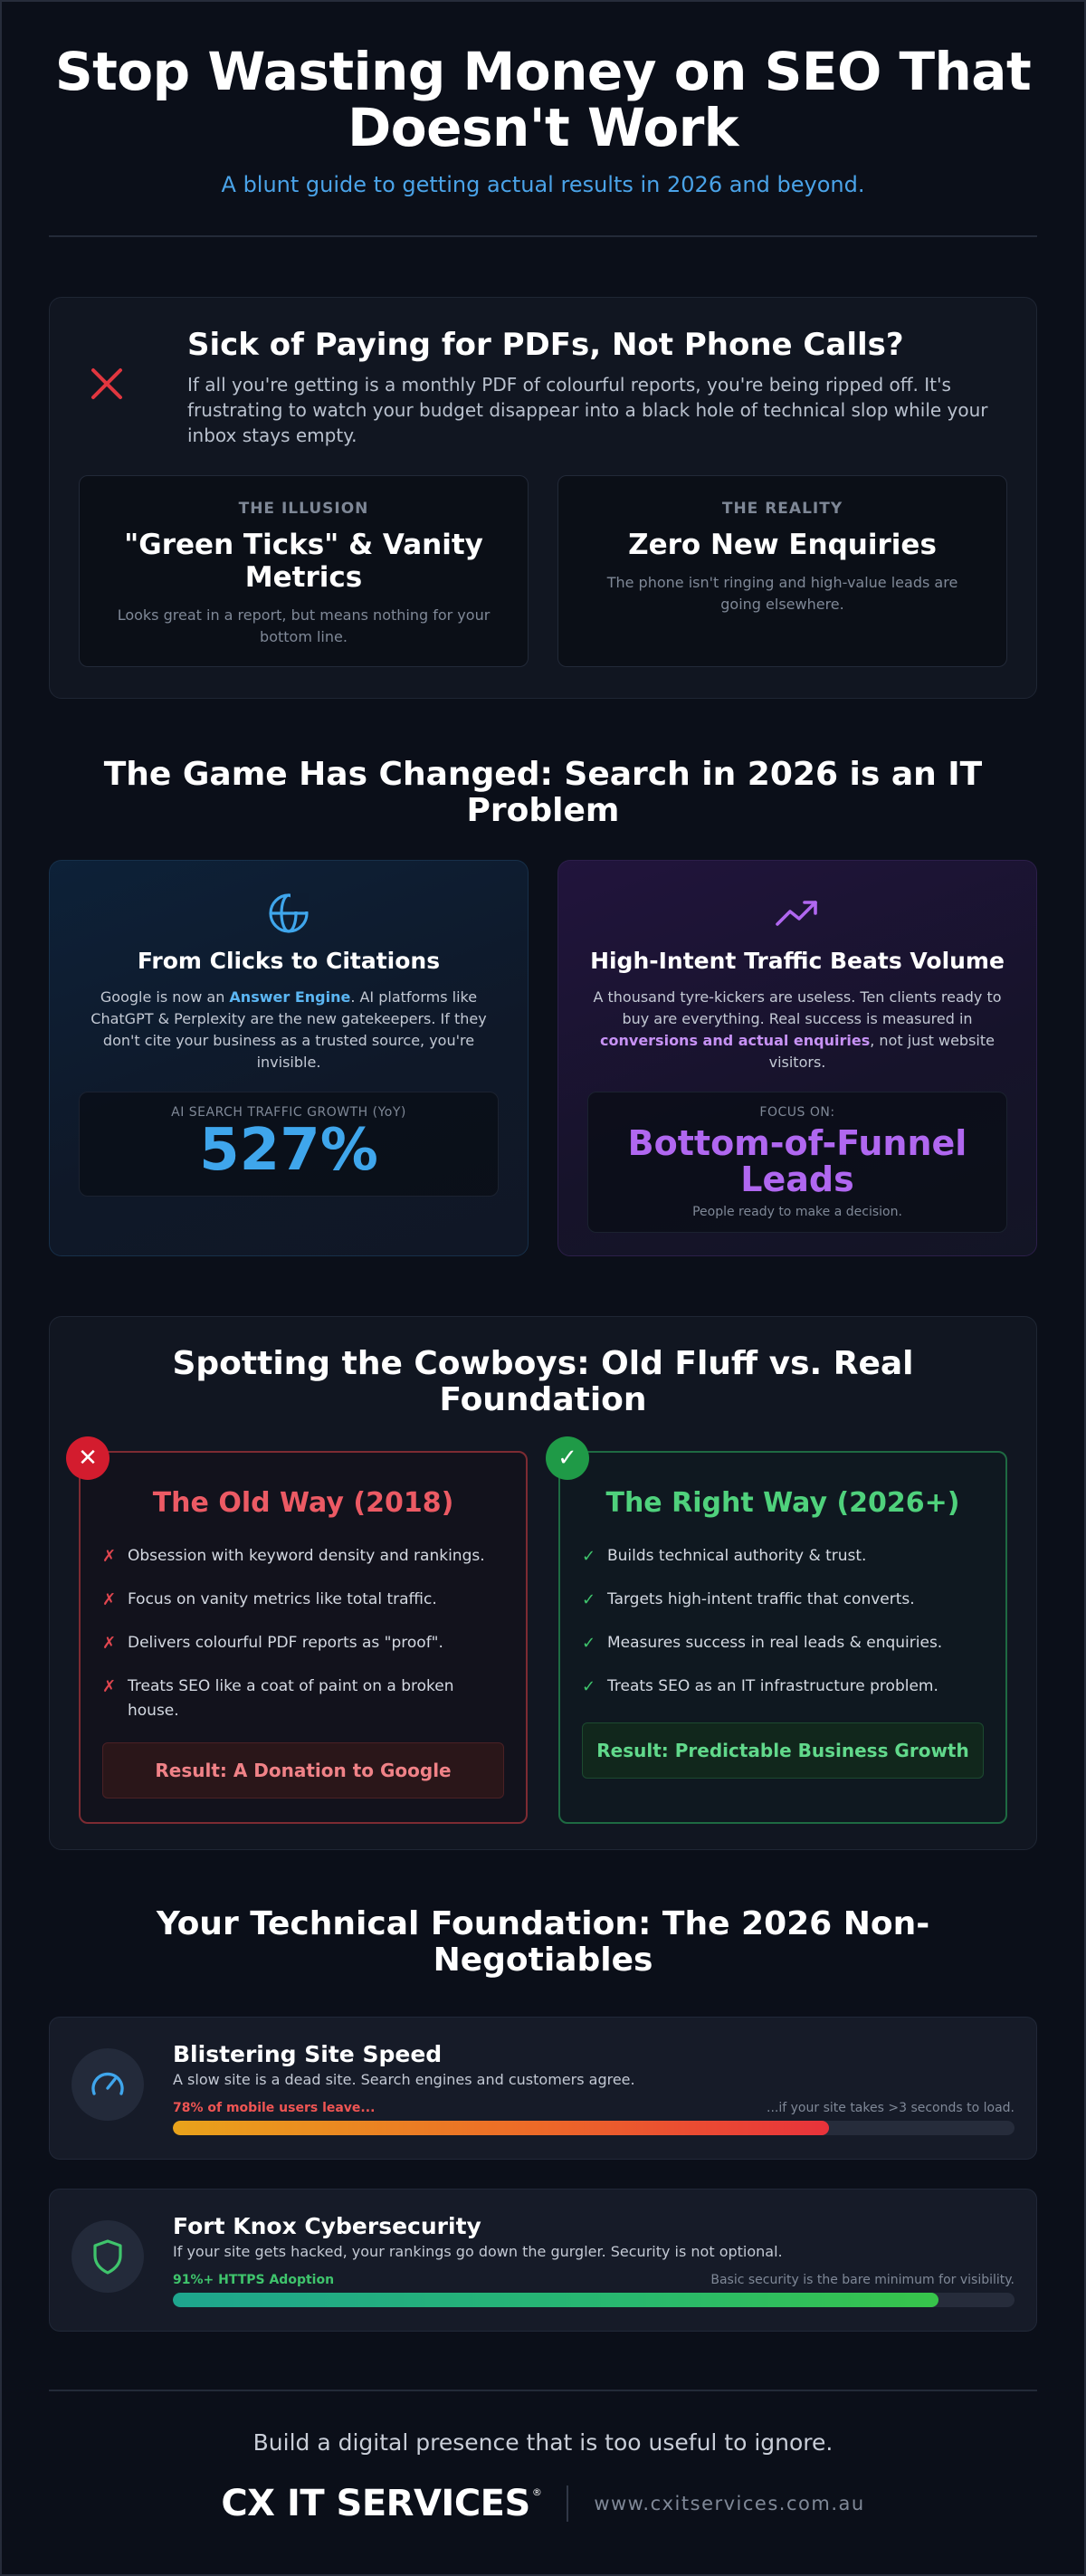 Image resolution: width=1086 pixels, height=2576 pixels. I want to click on registered-mark: ®, so click(536, 2492).